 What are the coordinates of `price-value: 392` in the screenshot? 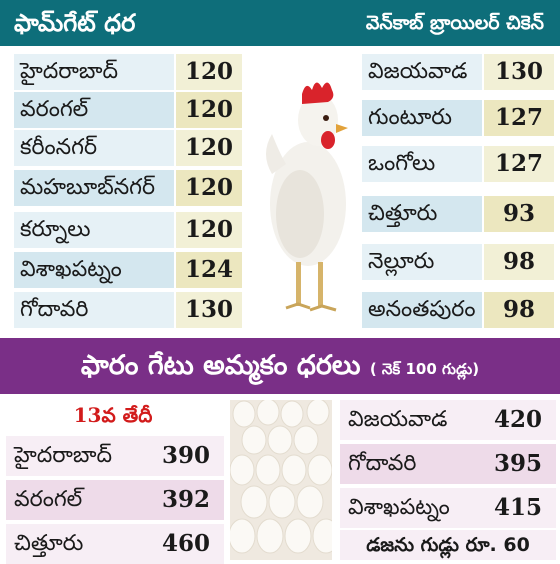 It's located at (187, 500).